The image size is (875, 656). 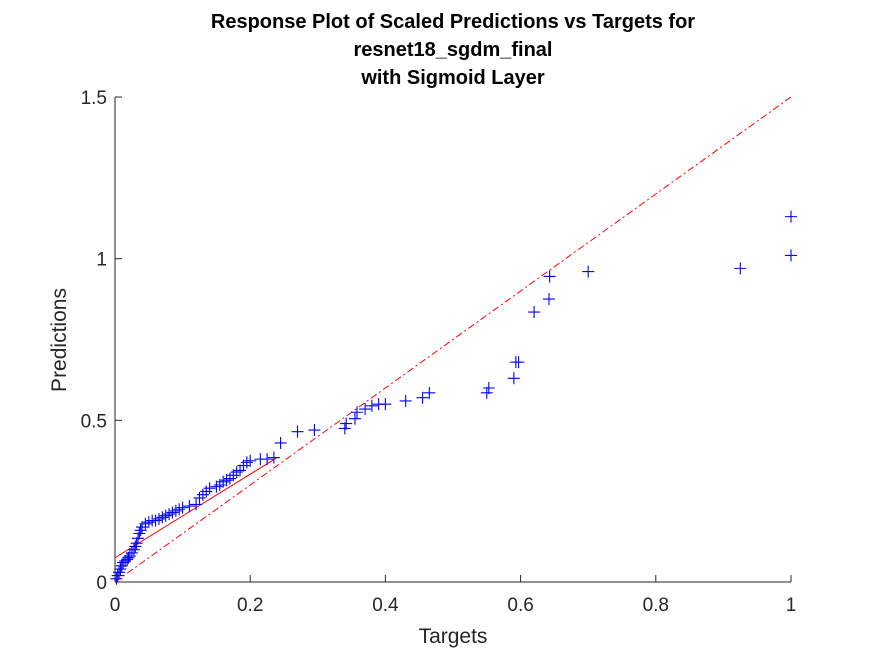 What do you see at coordinates (94, 98) in the screenshot?
I see `y-tick-label: 1.5` at bounding box center [94, 98].